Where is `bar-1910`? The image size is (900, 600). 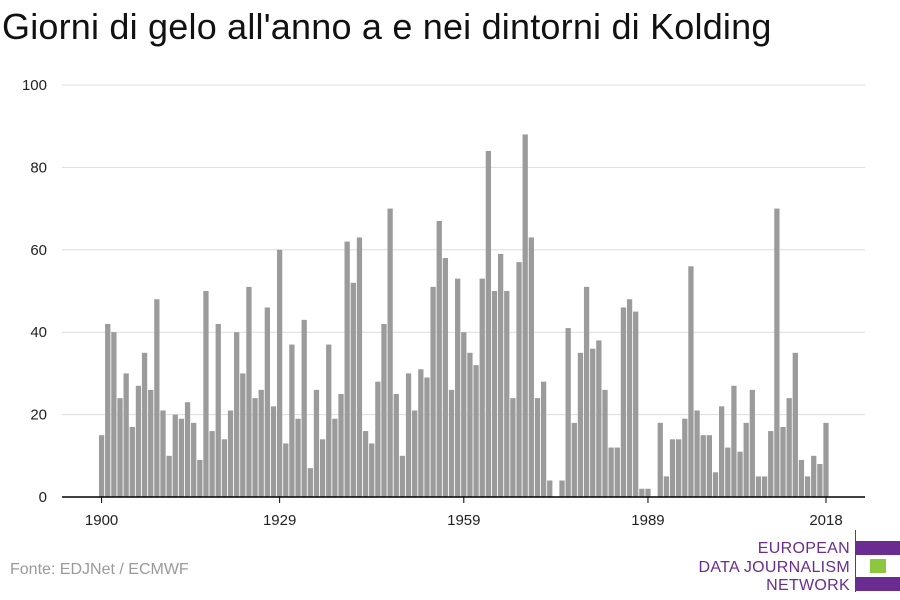 bar-1910 is located at coordinates (163, 453).